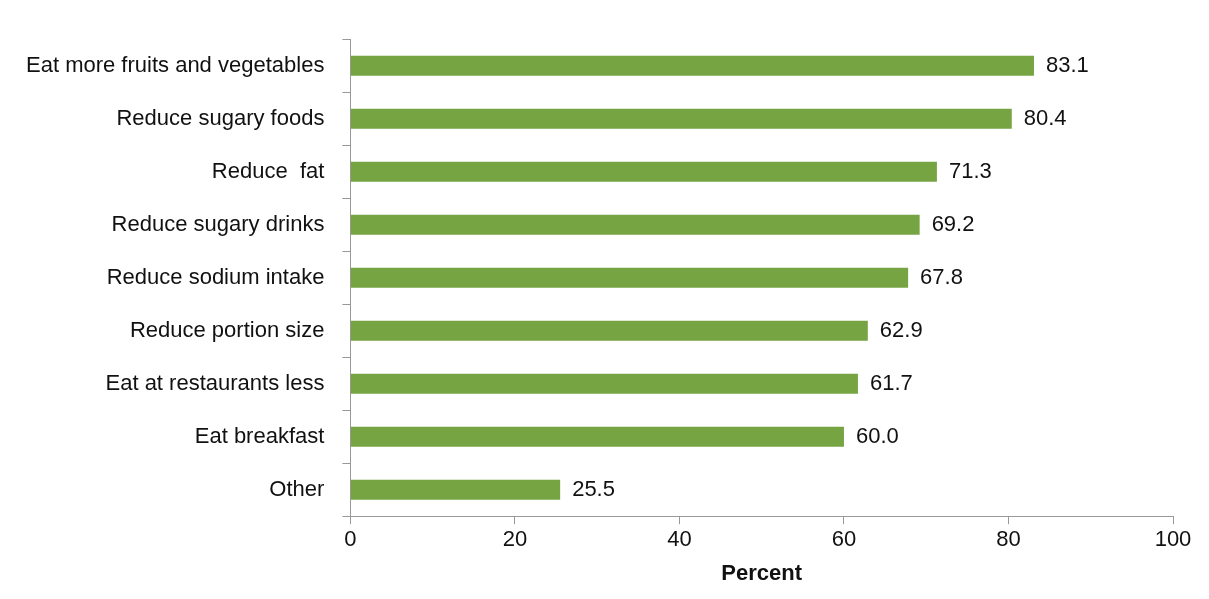 The image size is (1209, 599). Describe the element at coordinates (350, 539) in the screenshot. I see `x-tick-label: 0` at that location.